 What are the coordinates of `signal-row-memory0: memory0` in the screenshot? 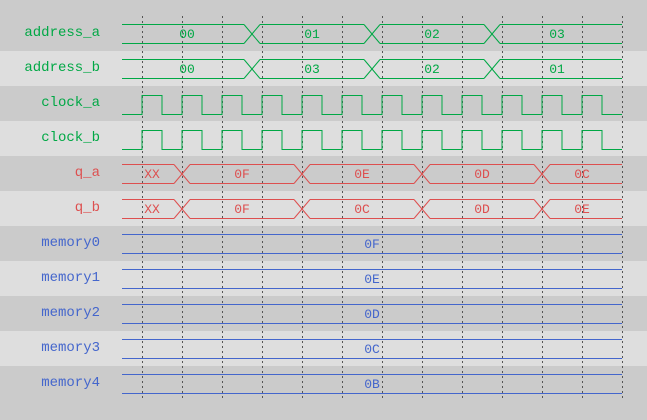 It's located at (323, 243).